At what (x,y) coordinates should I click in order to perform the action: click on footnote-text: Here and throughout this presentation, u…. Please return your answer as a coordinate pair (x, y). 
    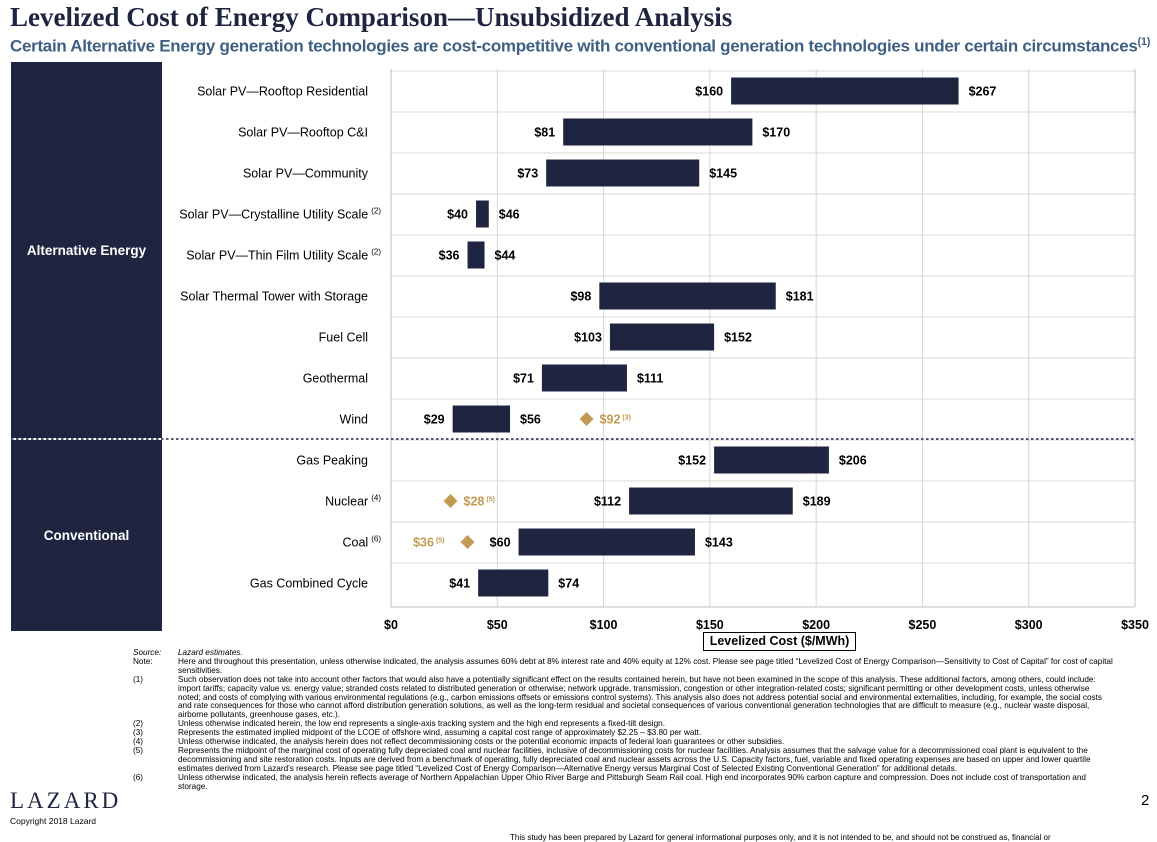
    Looking at the image, I should click on (645, 665).